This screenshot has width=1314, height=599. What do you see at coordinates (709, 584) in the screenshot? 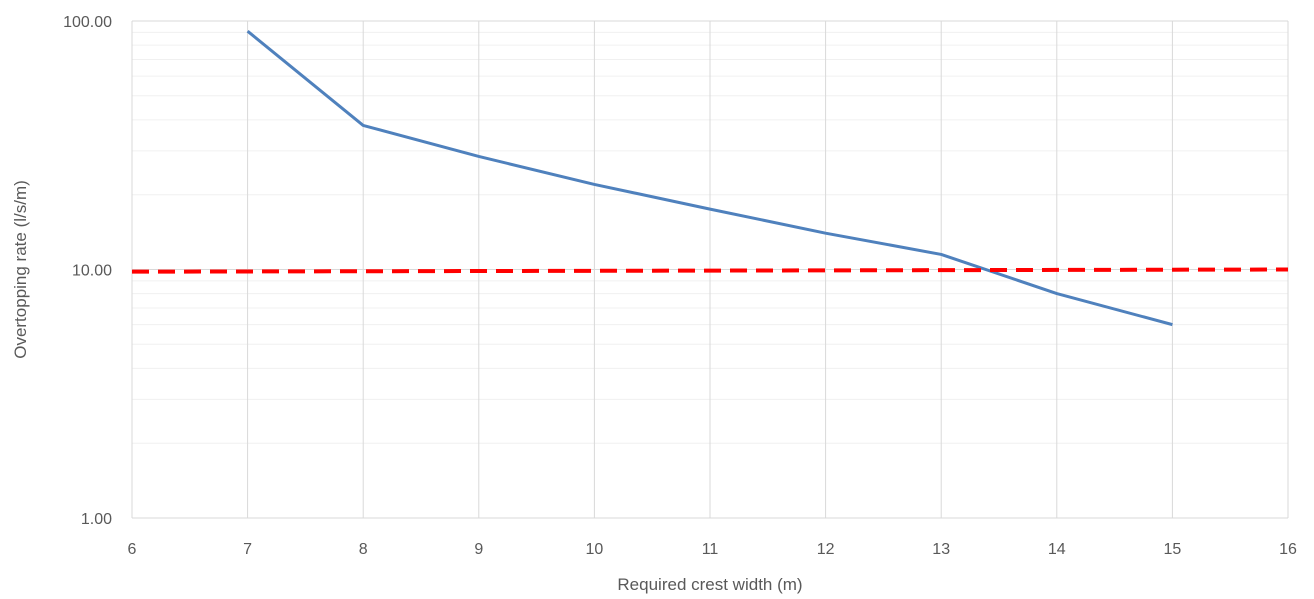
I see `x-axis-title: Required crest width (m)` at bounding box center [709, 584].